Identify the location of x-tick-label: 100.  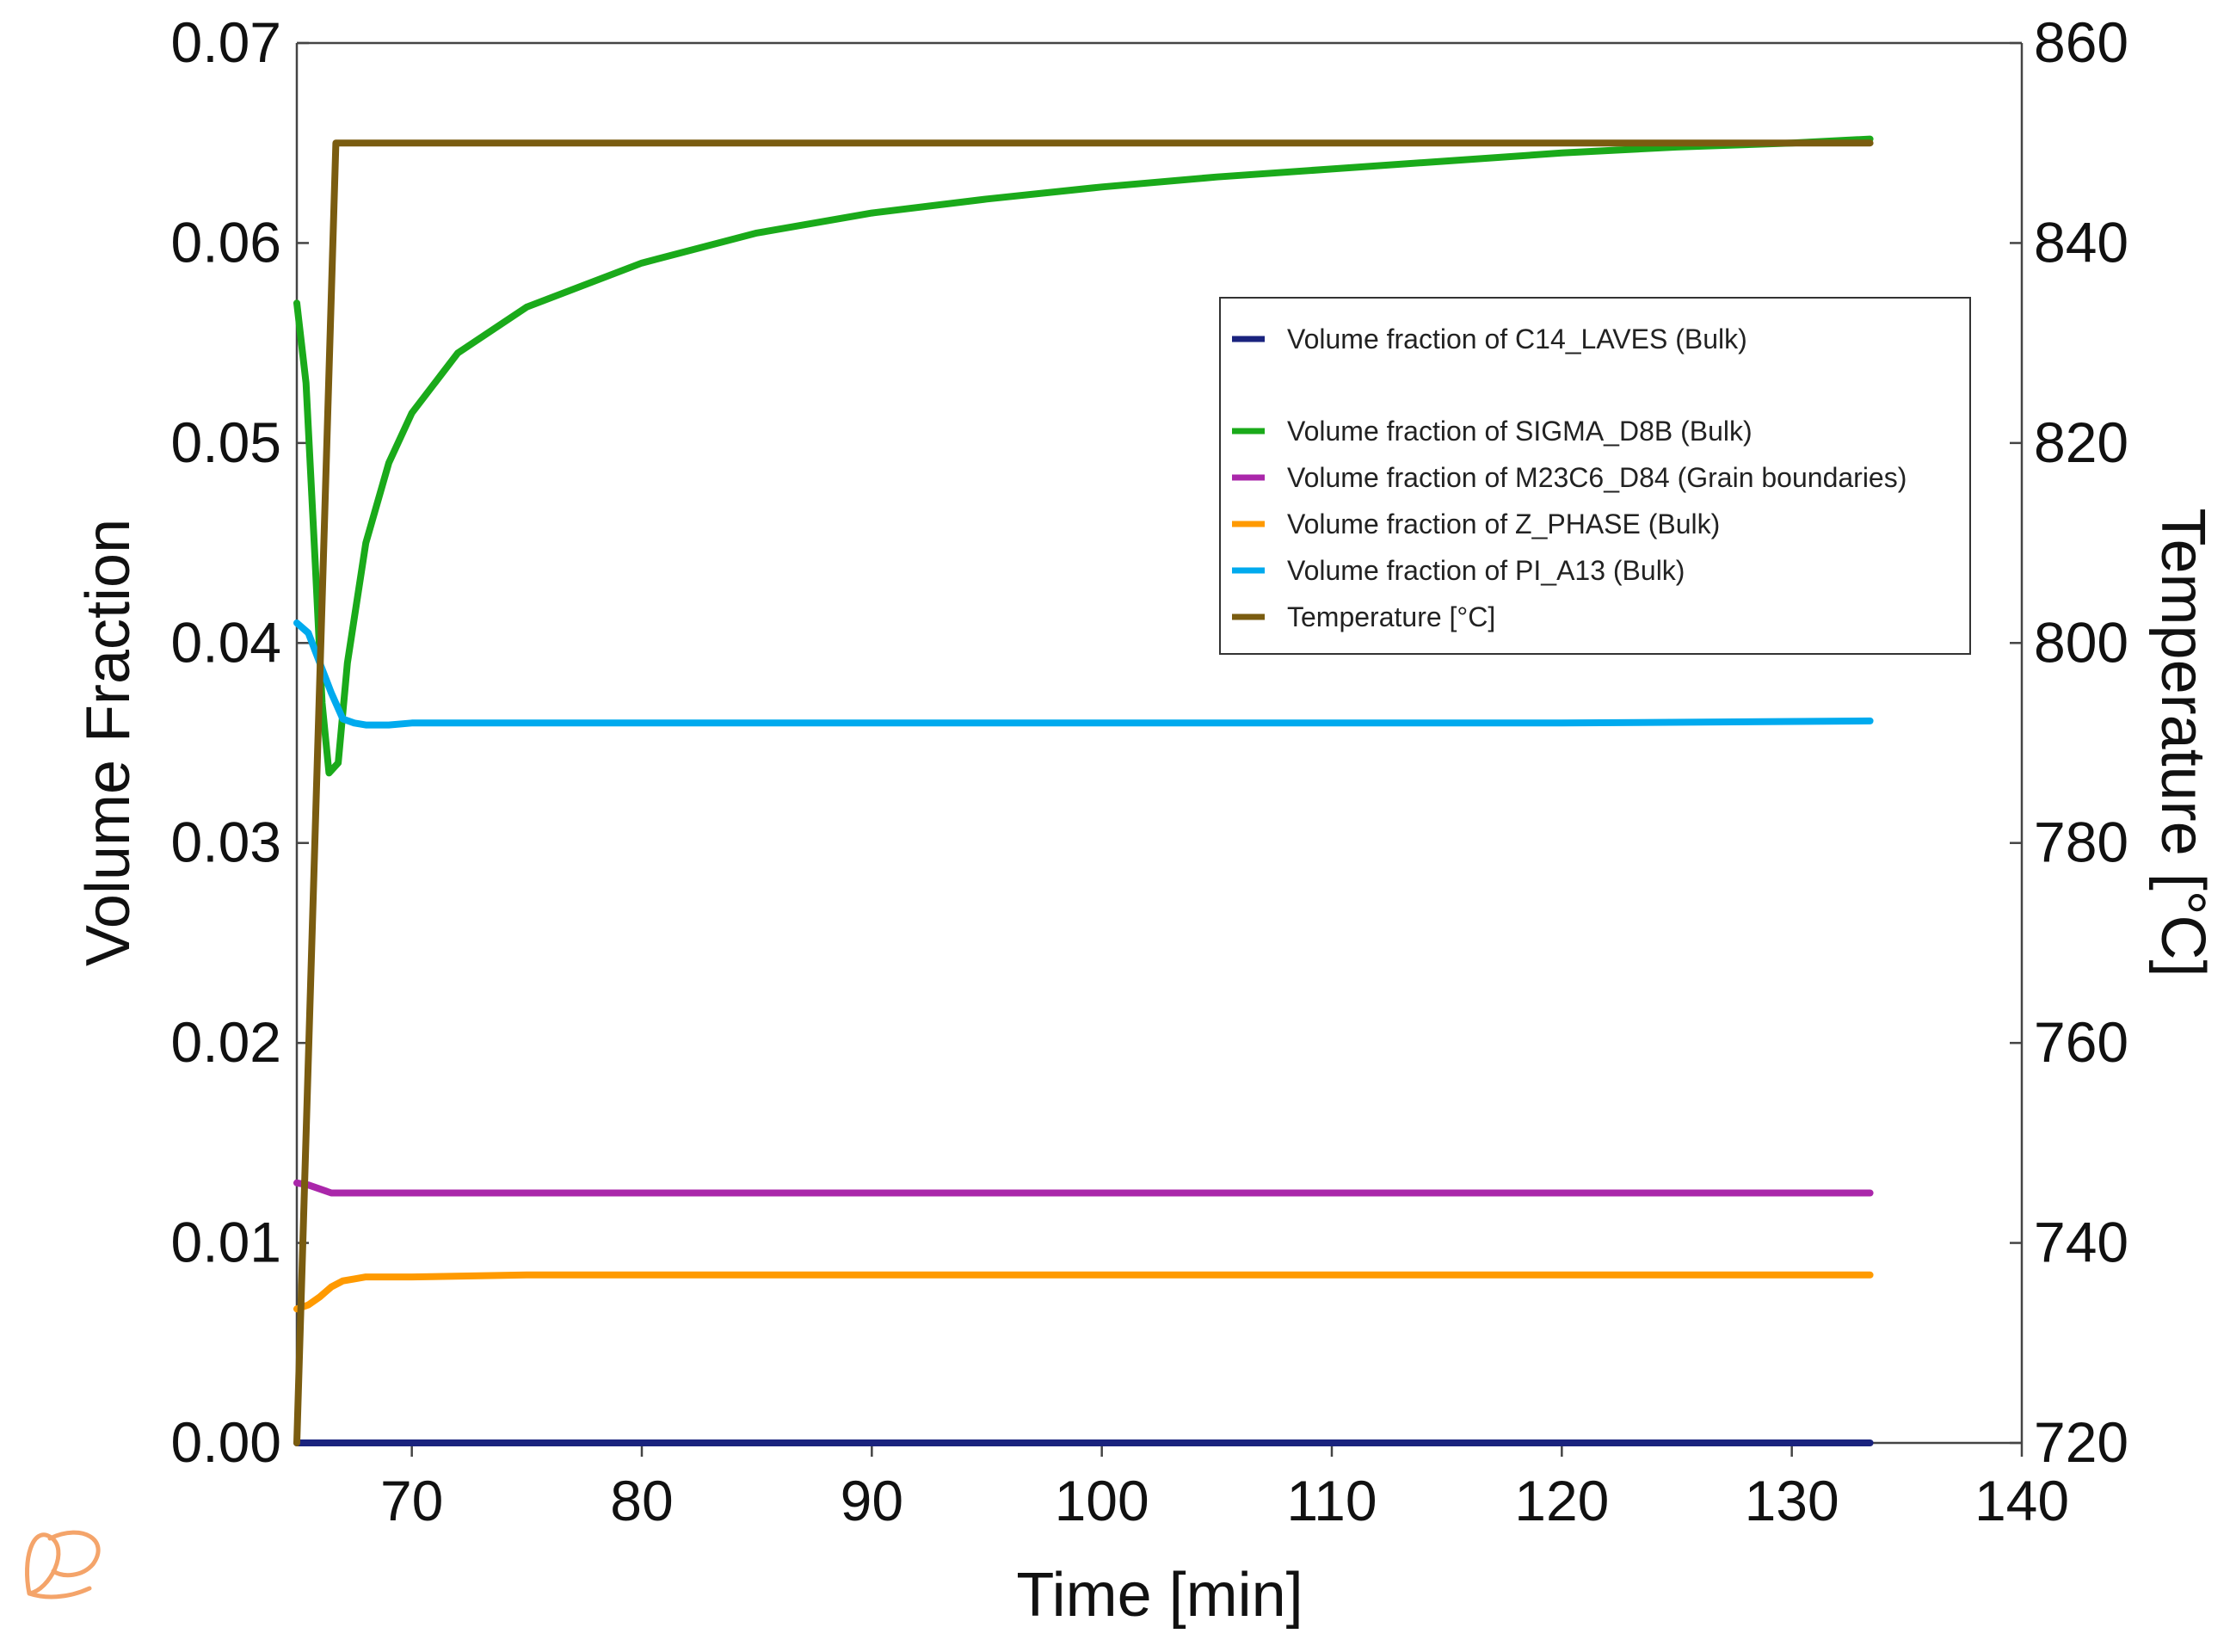
(1102, 1500).